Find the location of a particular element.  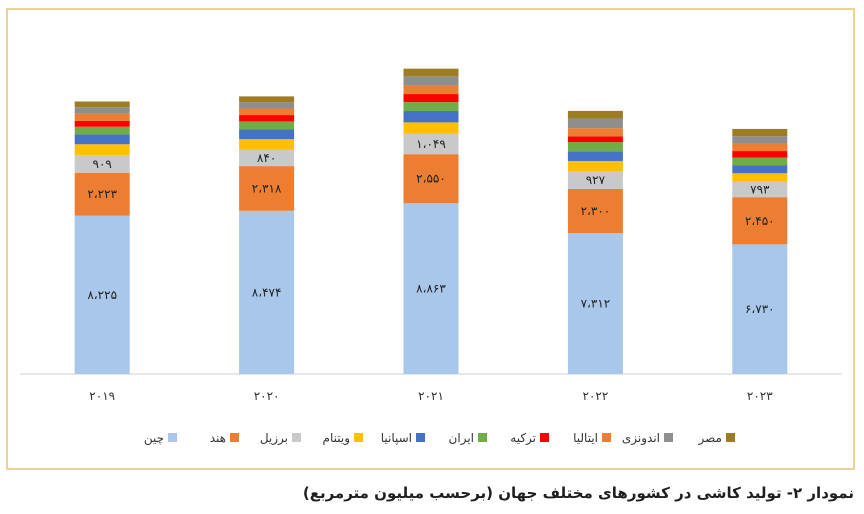

legend-label: ایران is located at coordinates (461, 438).